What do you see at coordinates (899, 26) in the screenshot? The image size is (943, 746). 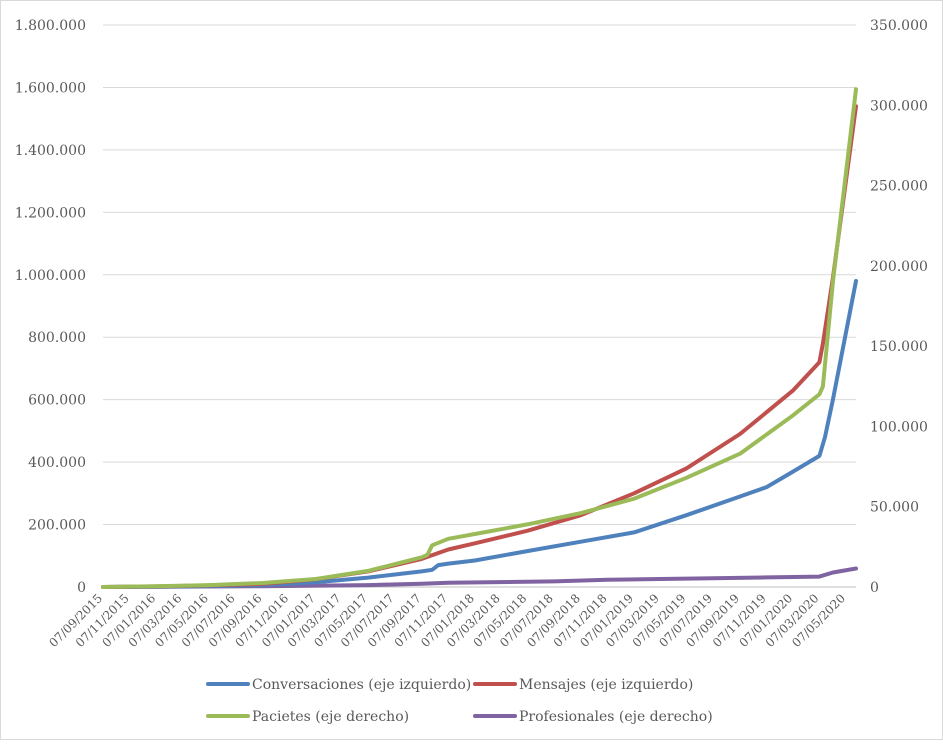 I see `right-axis-tick-label: 350.000` at bounding box center [899, 26].